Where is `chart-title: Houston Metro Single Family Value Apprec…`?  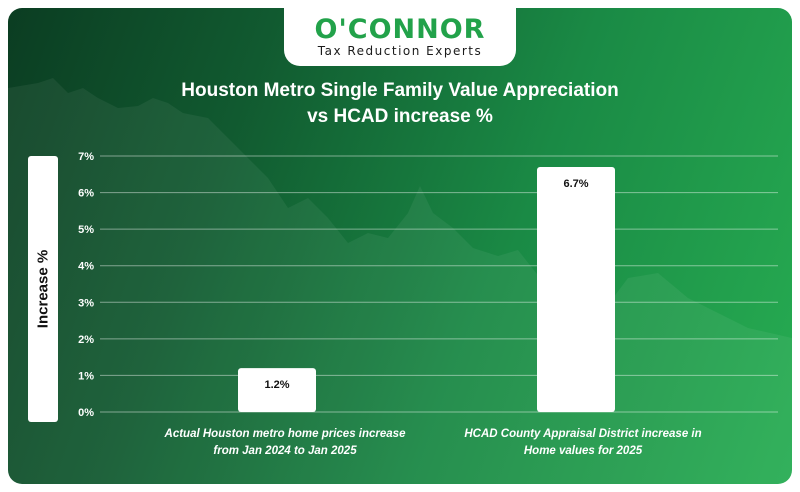
chart-title: Houston Metro Single Family Value Apprec… is located at coordinates (400, 90).